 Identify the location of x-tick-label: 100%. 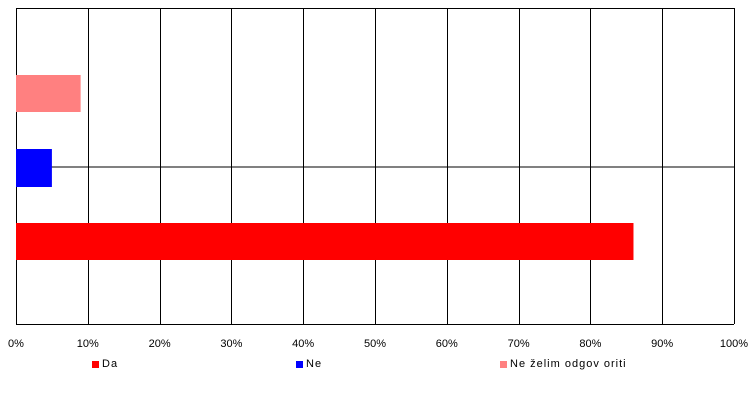
(734, 344).